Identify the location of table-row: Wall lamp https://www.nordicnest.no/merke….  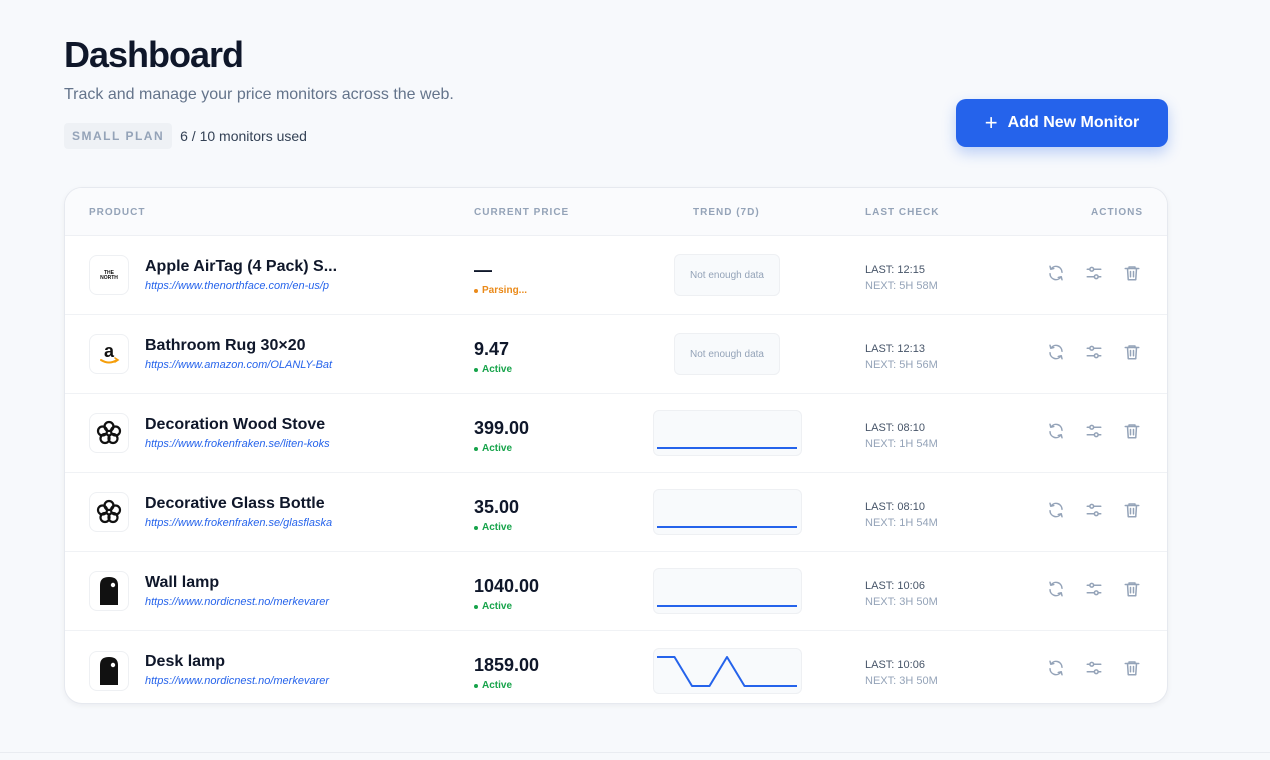
(616, 591).